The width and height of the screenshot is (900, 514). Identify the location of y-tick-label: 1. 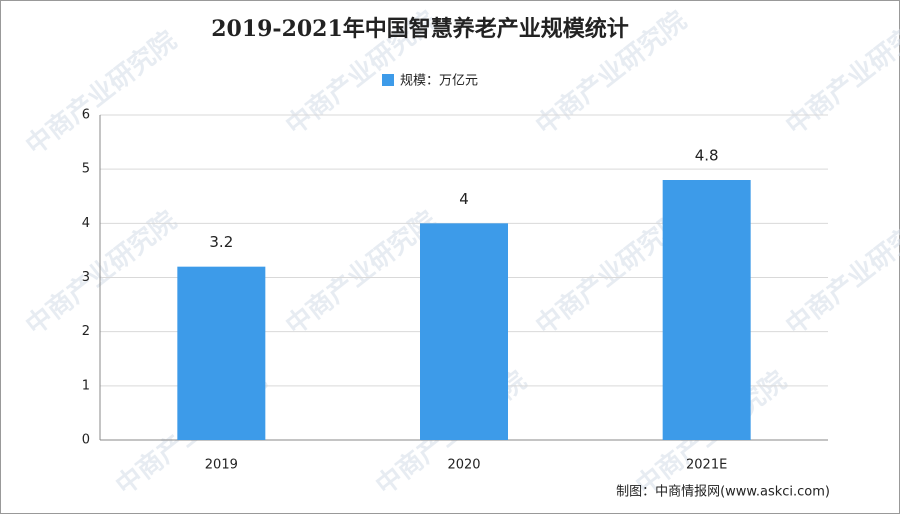
(86, 385).